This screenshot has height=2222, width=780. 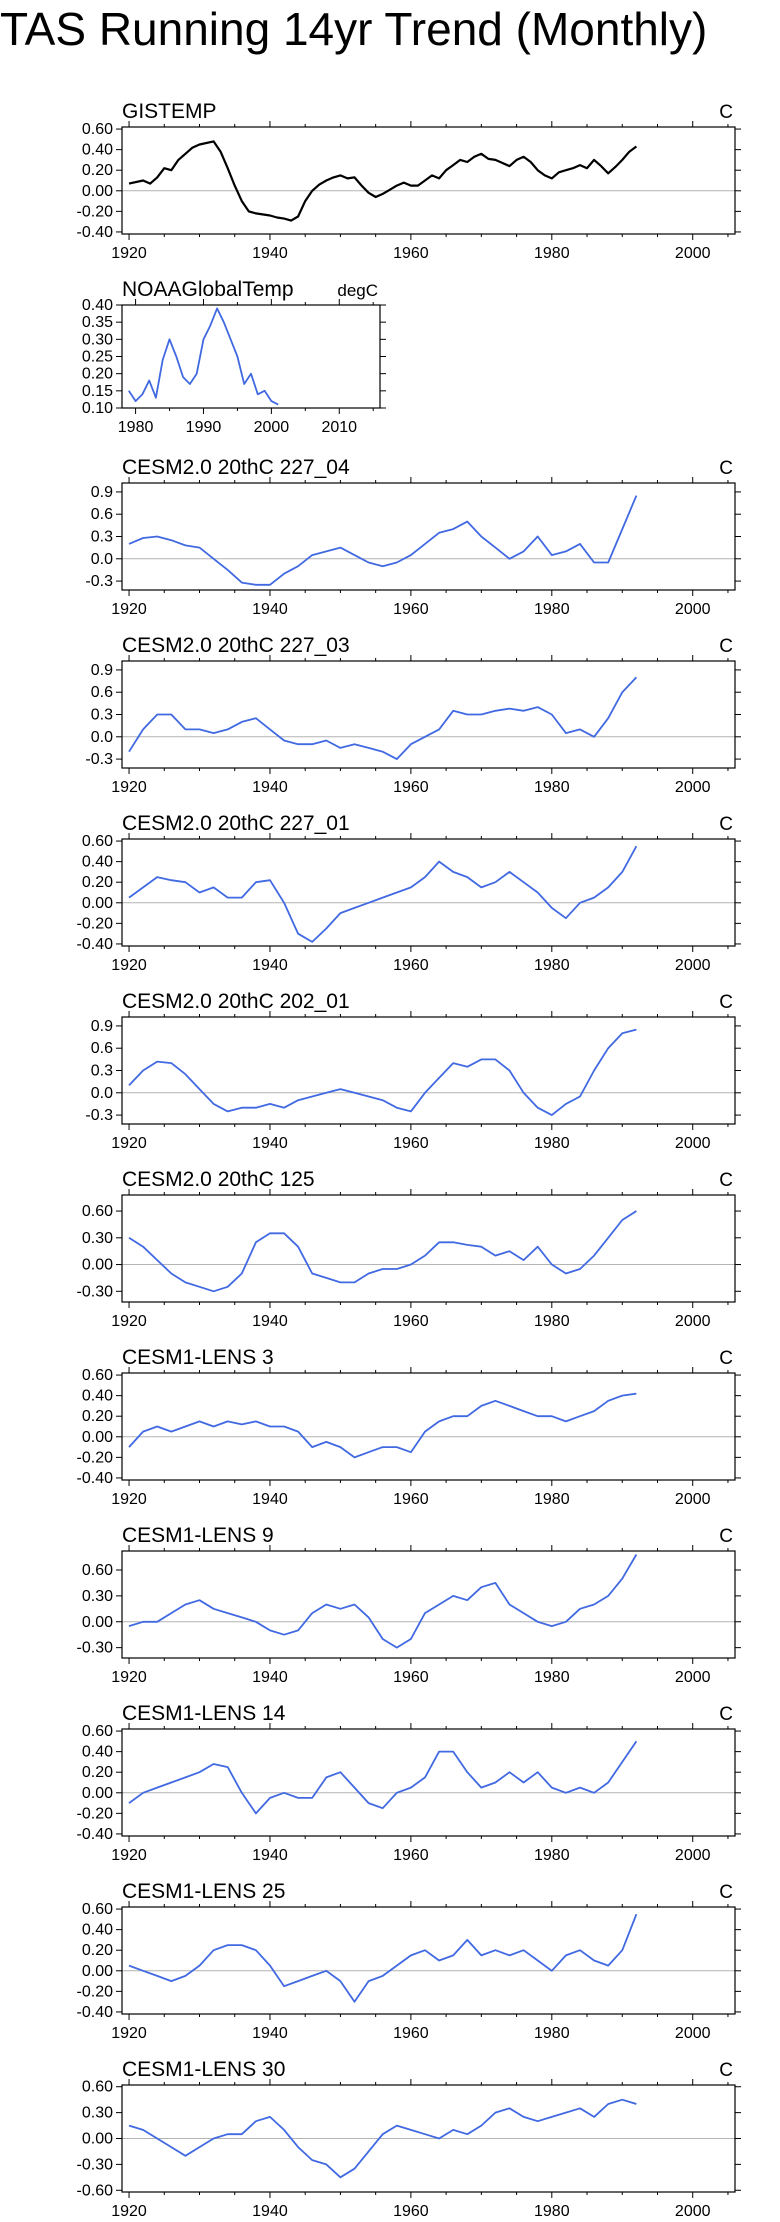 What do you see at coordinates (95, 2190) in the screenshot?
I see `y-tick-label: -0.60` at bounding box center [95, 2190].